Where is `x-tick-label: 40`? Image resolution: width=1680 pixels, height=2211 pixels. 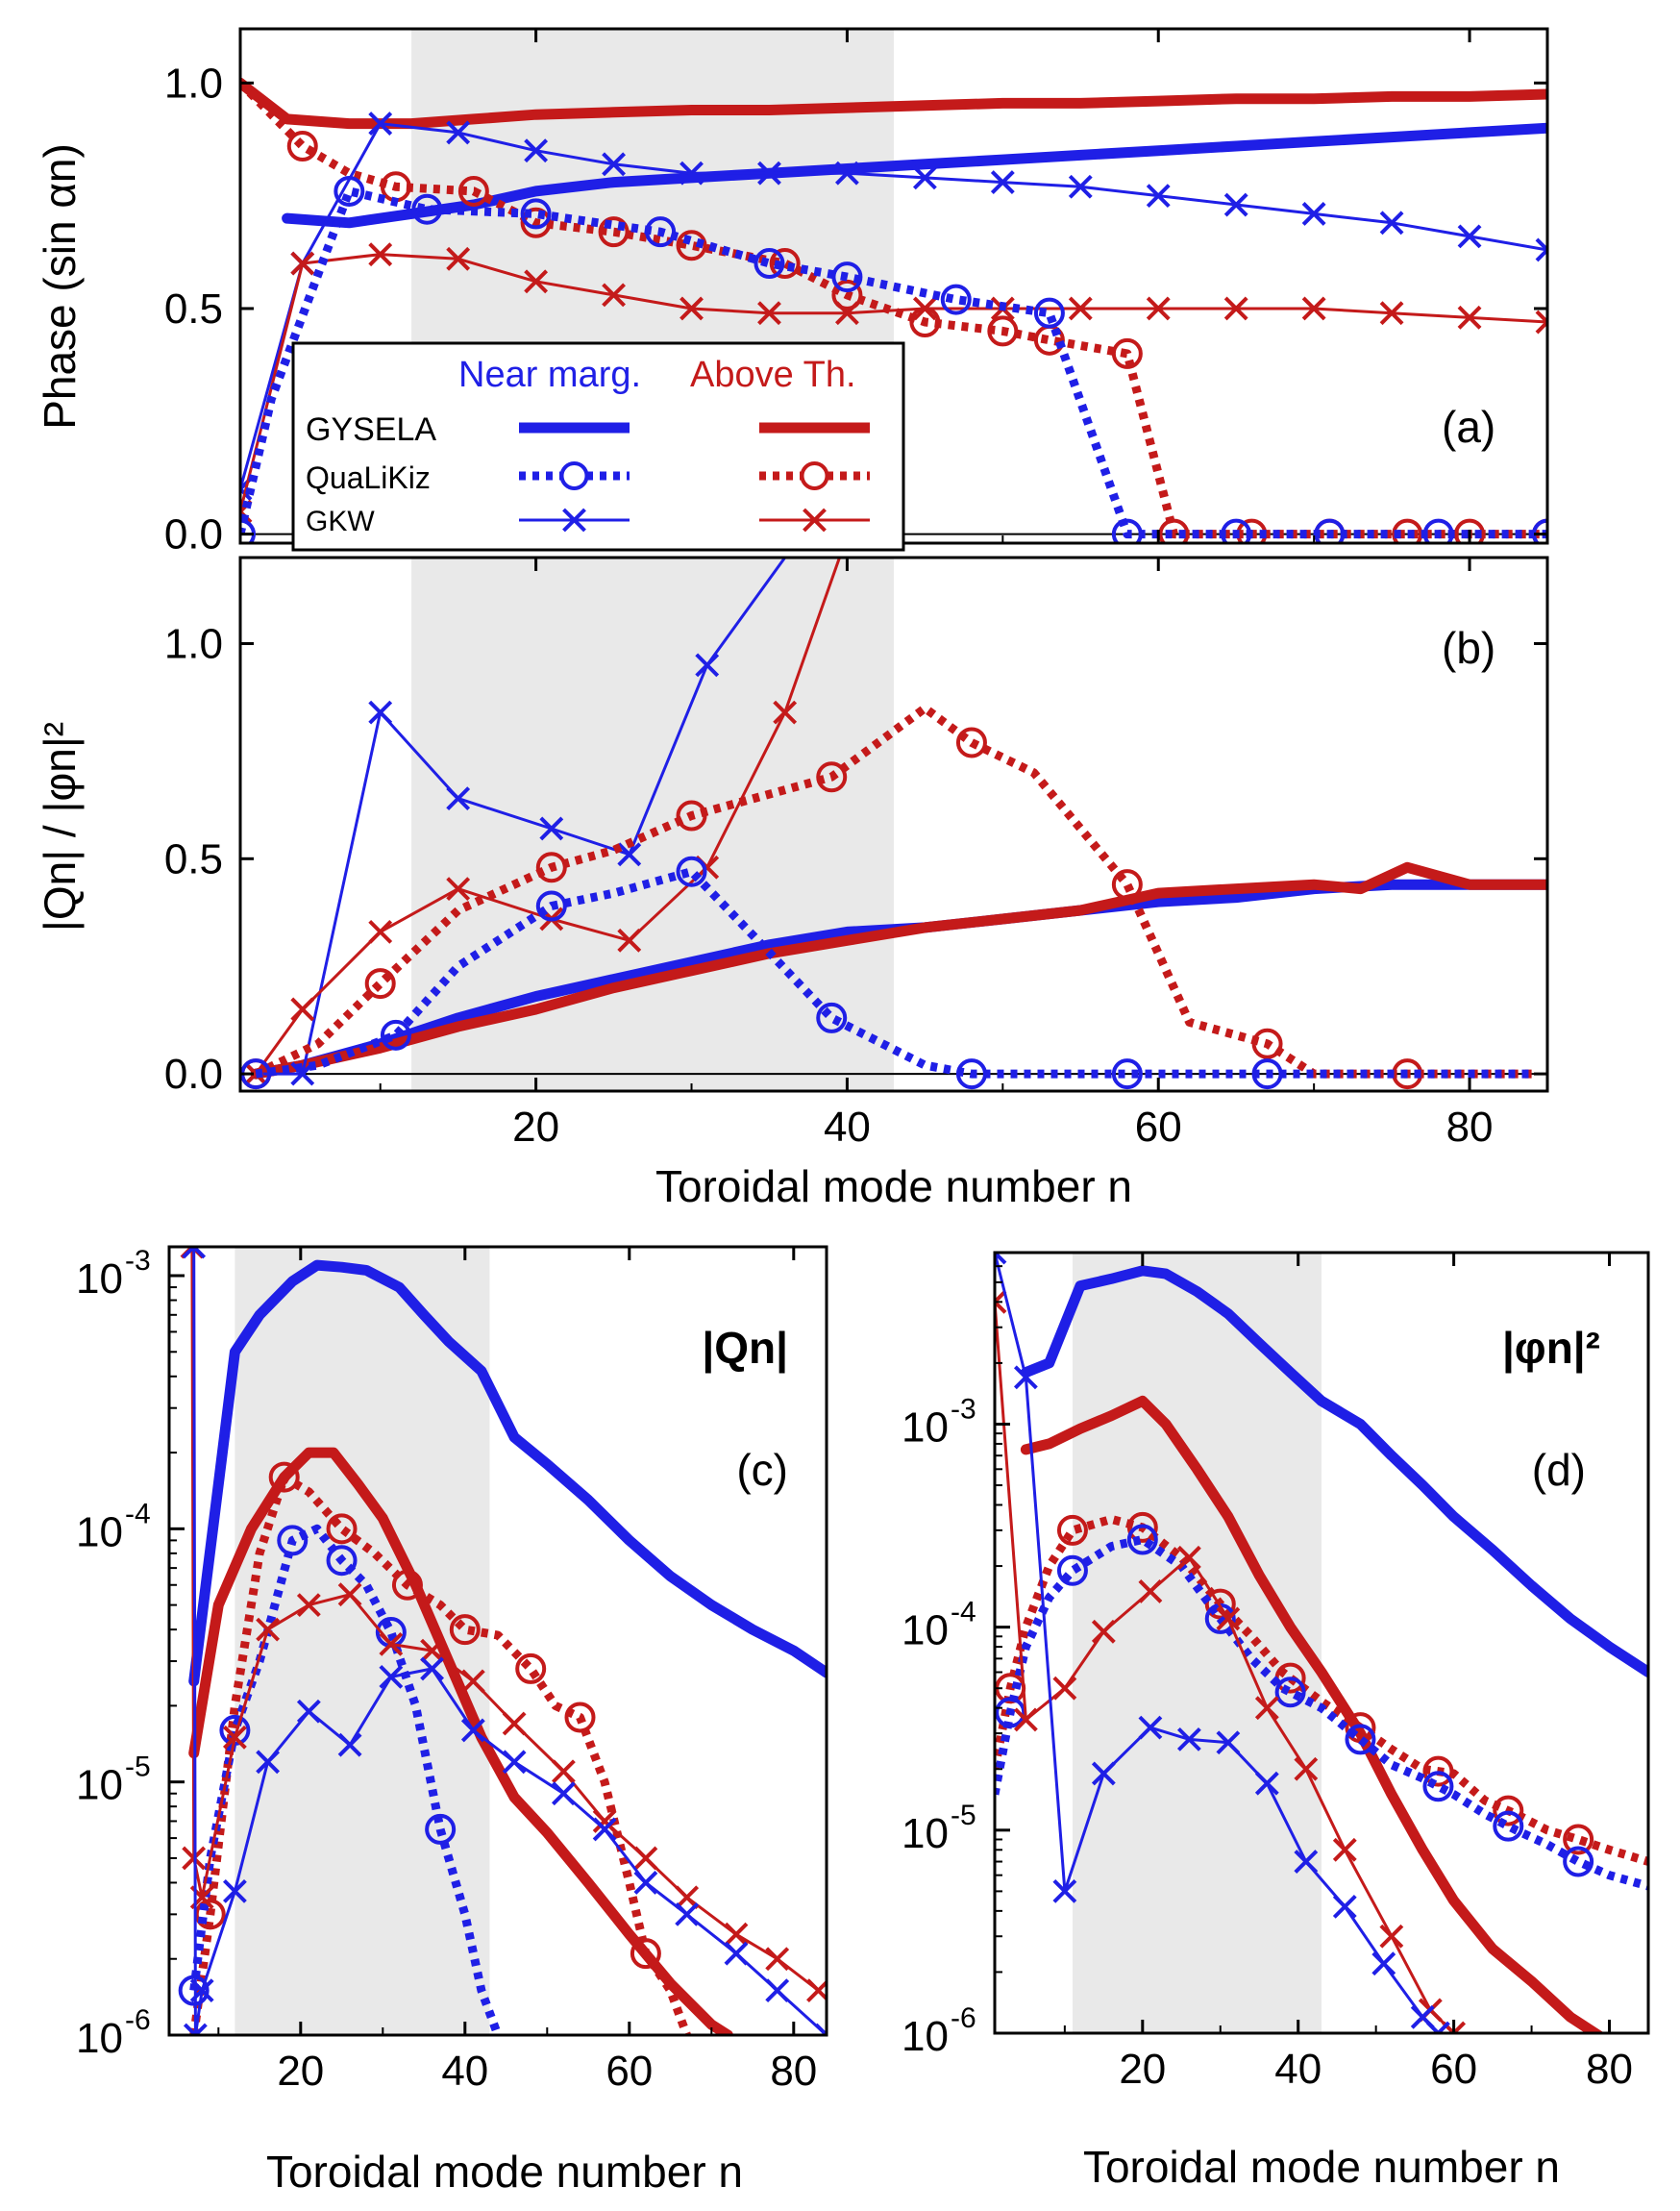 x-tick-label: 40 is located at coordinates (847, 1127).